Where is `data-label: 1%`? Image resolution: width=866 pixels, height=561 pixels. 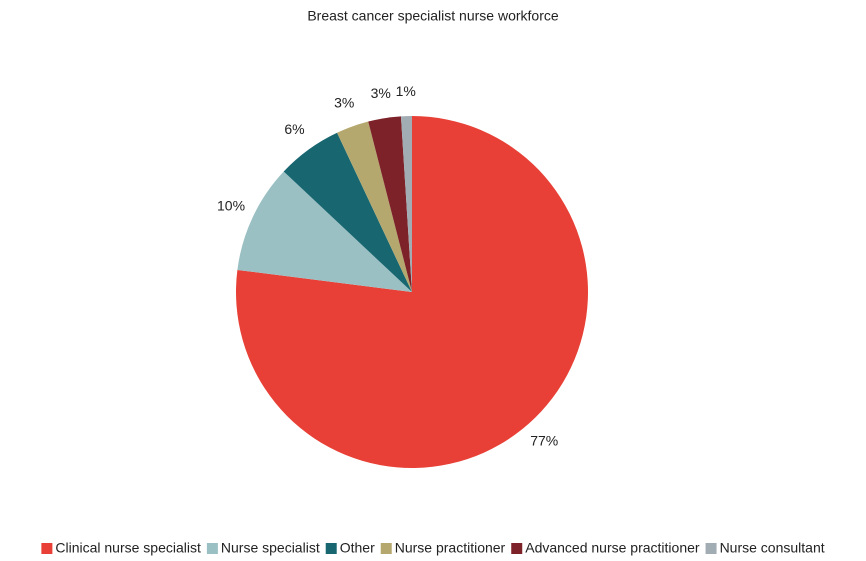 data-label: 1% is located at coordinates (406, 91).